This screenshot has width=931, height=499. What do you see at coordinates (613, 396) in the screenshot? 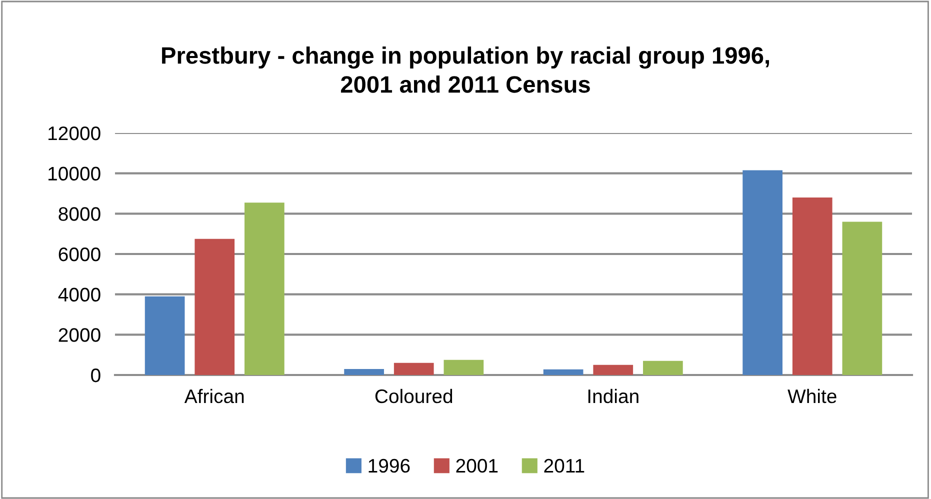
I see `x-tick-label: Indian` at bounding box center [613, 396].